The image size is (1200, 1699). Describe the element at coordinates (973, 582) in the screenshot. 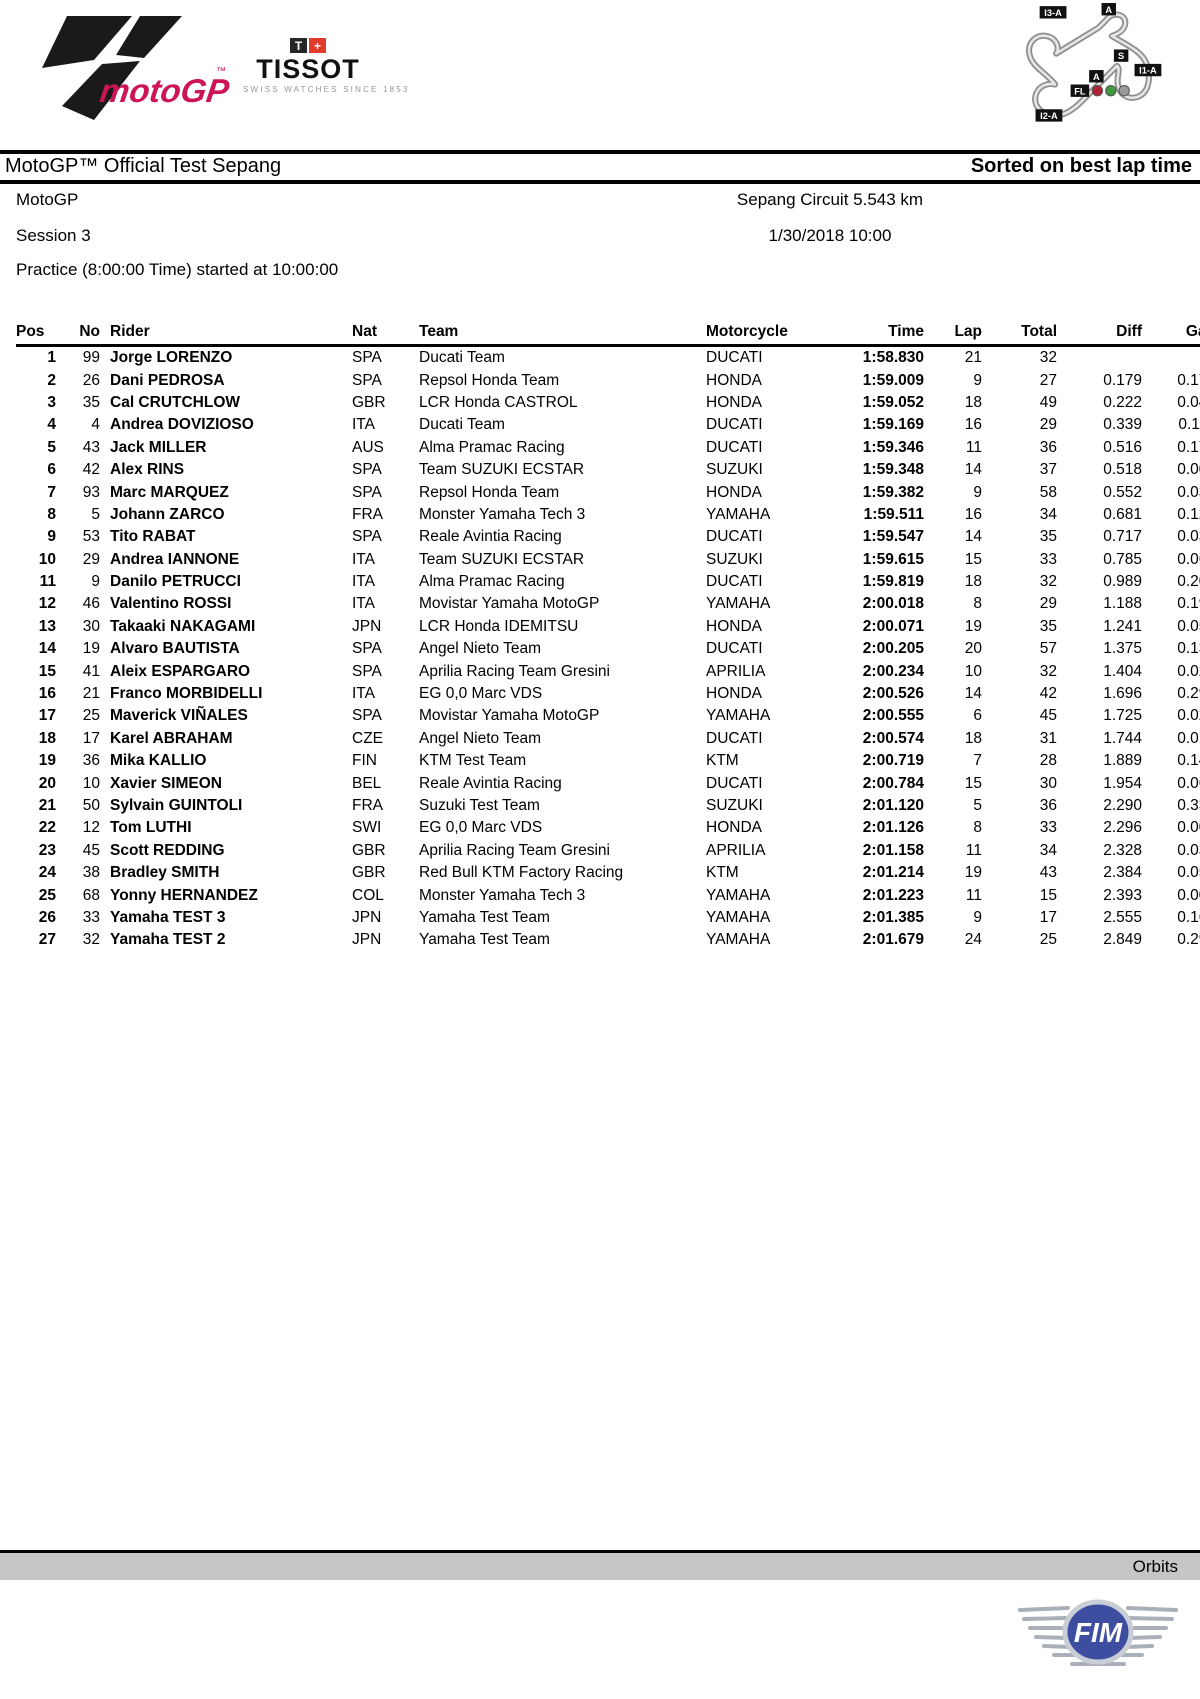

I see `cell-lap: 18` at that location.